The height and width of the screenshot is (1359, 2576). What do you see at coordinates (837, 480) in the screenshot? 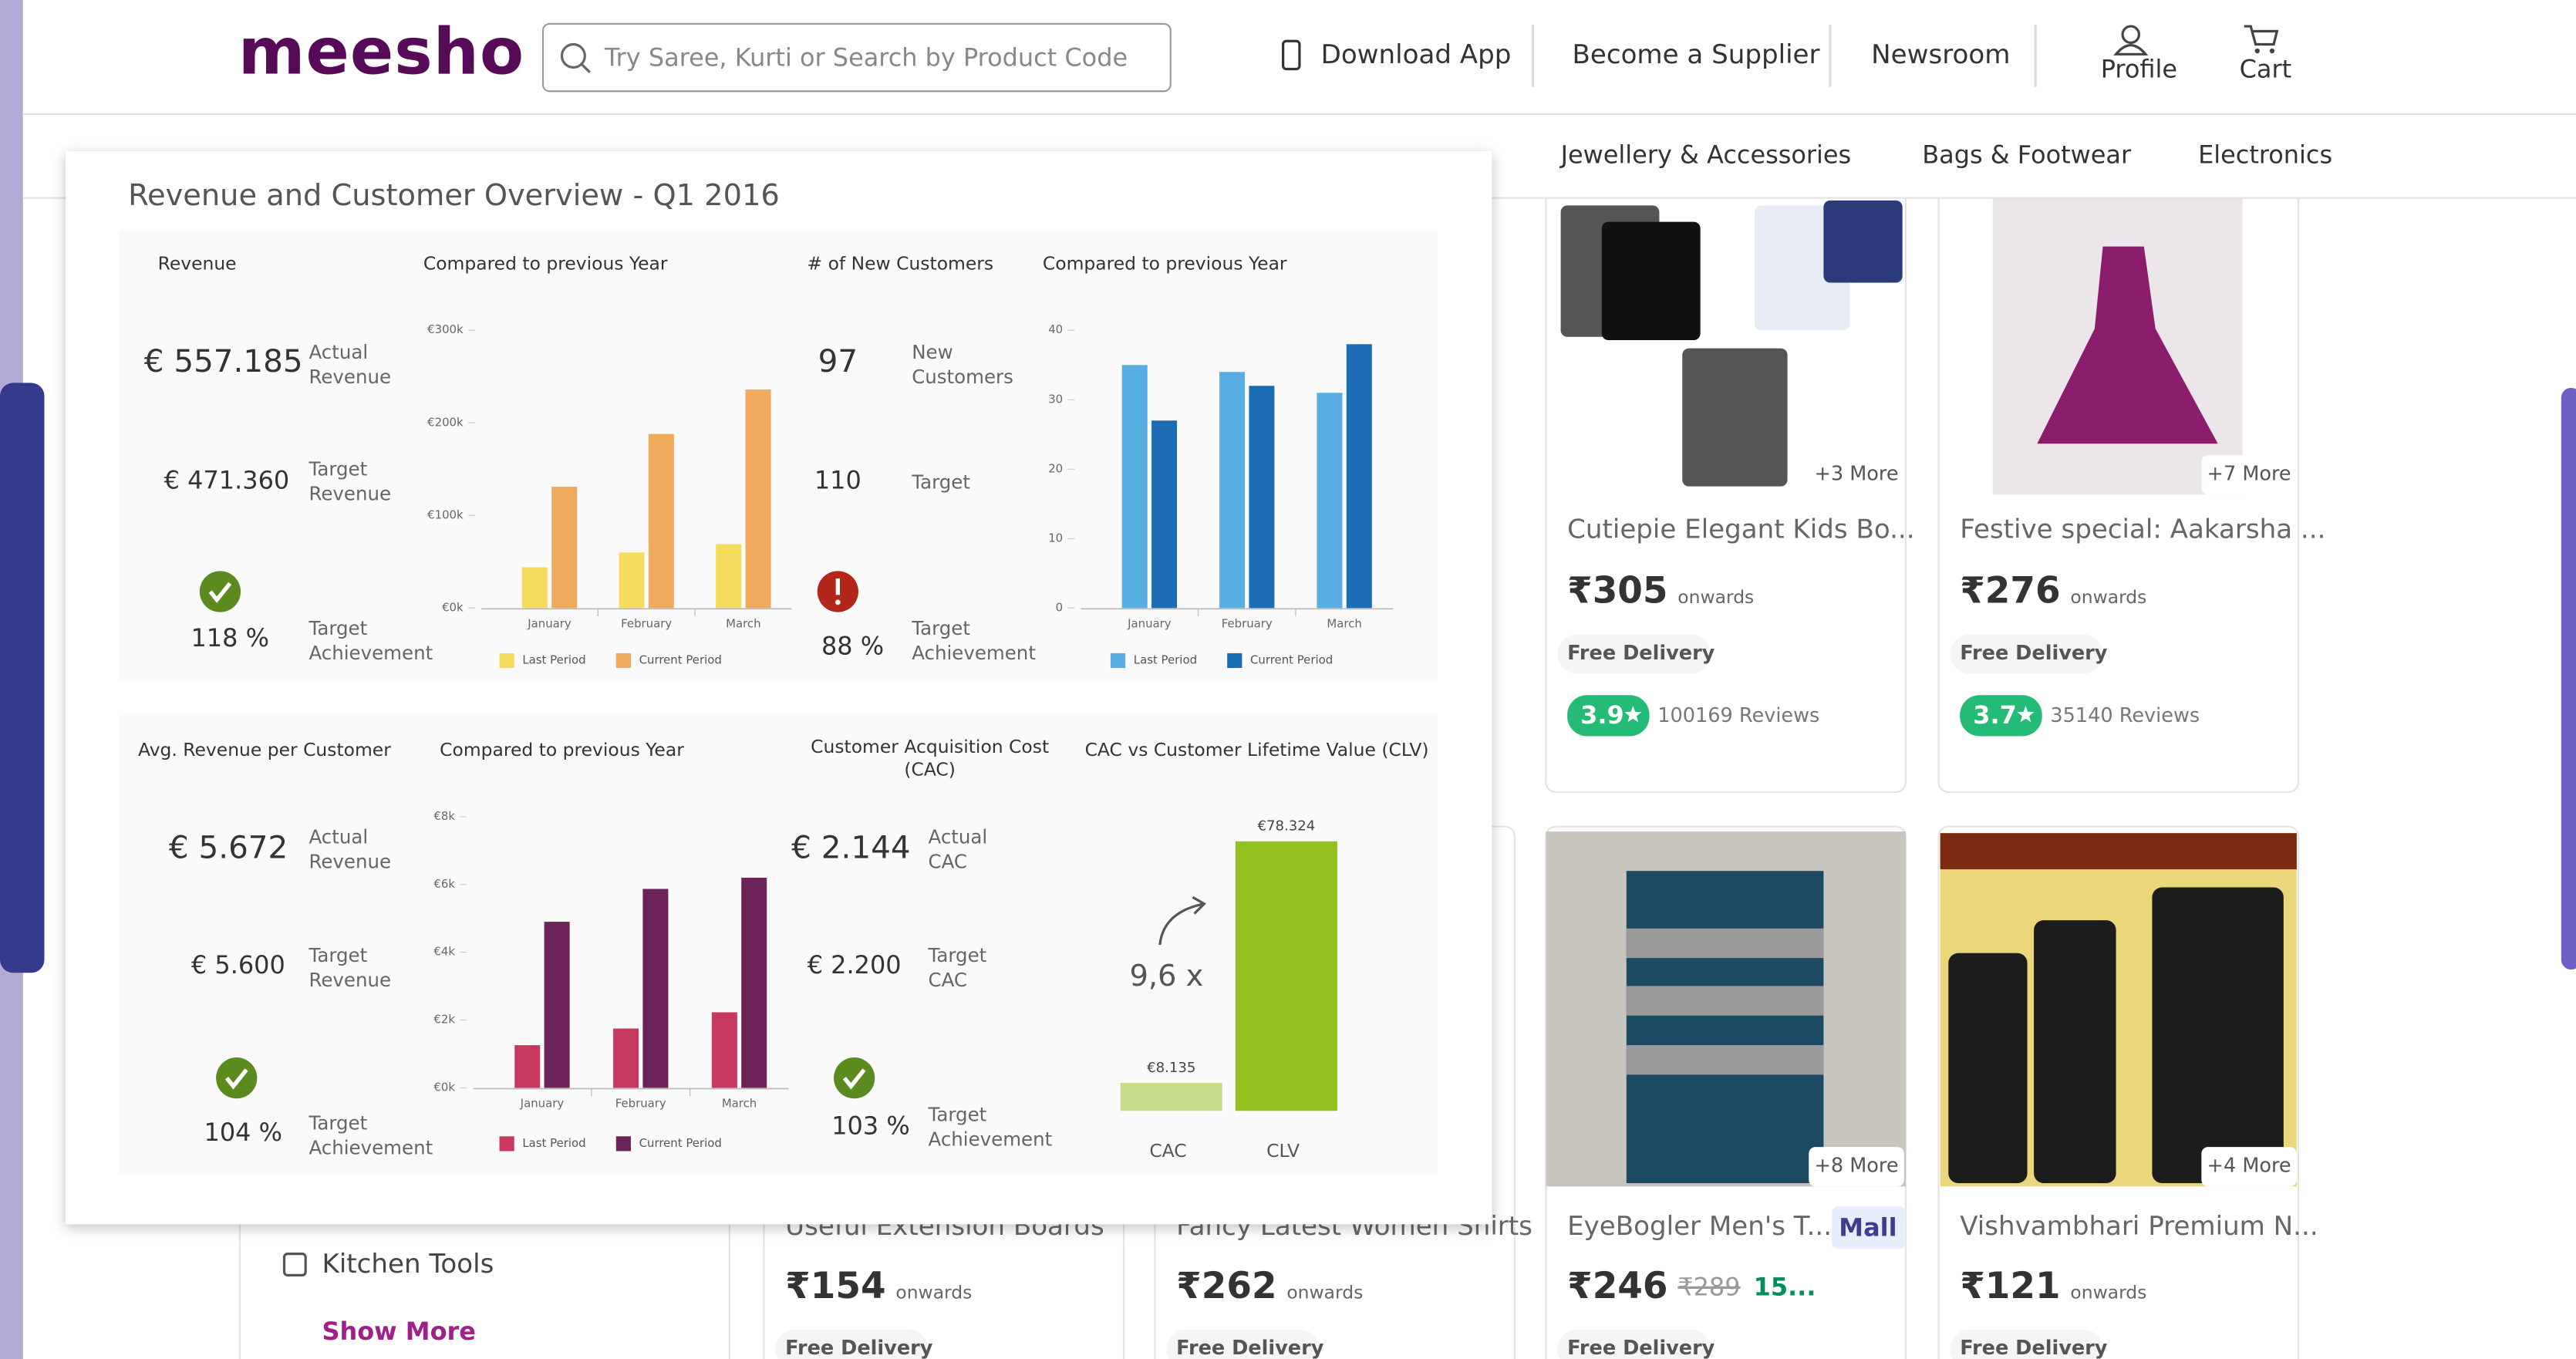
I see `kpi-target: 110` at bounding box center [837, 480].